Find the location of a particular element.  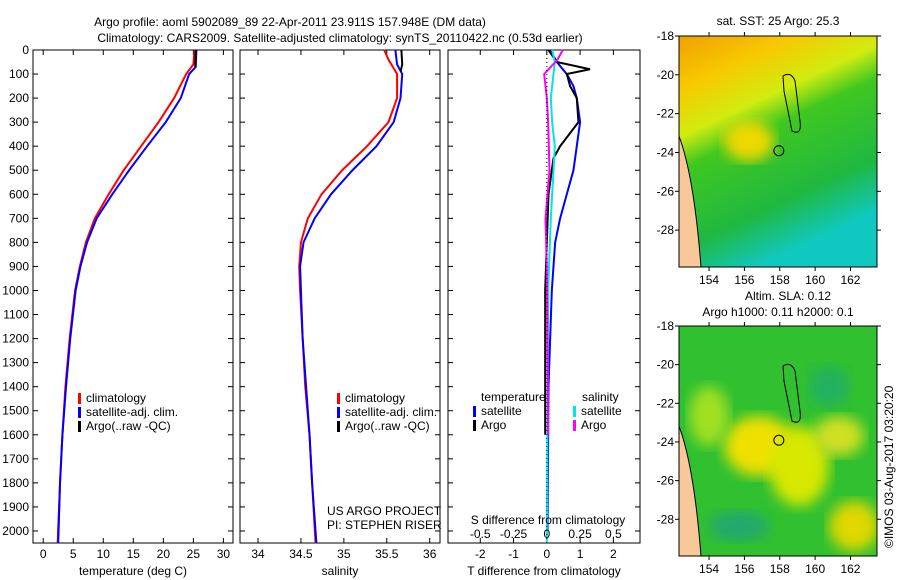

x-tick-label: -2 is located at coordinates (480, 554).